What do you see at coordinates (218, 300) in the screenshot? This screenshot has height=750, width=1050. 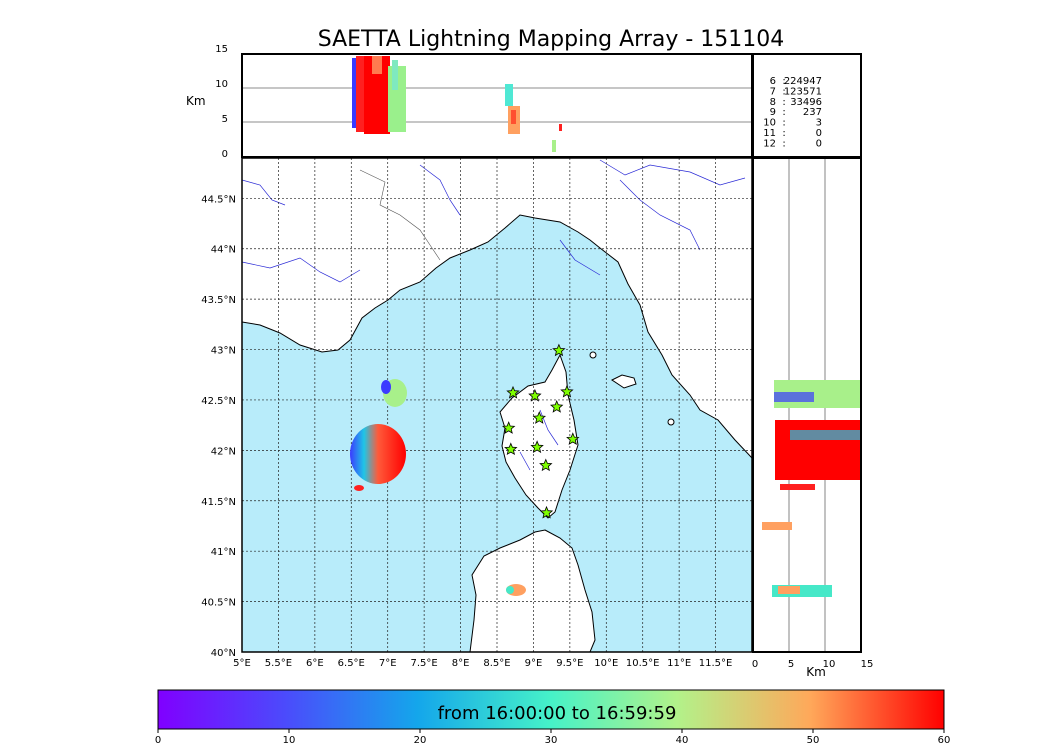 I see `lat-tick-label: 43.5°N` at bounding box center [218, 300].